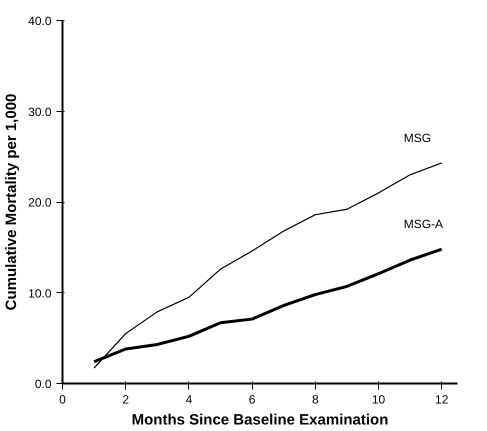 This screenshot has width=487, height=431. I want to click on y-tick-label: 20.0, so click(40, 203).